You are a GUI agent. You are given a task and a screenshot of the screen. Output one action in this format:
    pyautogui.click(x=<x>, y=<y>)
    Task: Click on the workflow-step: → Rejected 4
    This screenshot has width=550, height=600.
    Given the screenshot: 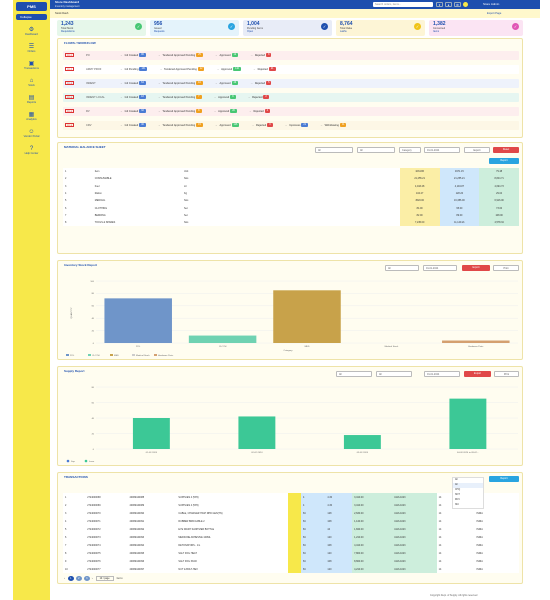 What is the action you would take?
    pyautogui.click(x=262, y=111)
    